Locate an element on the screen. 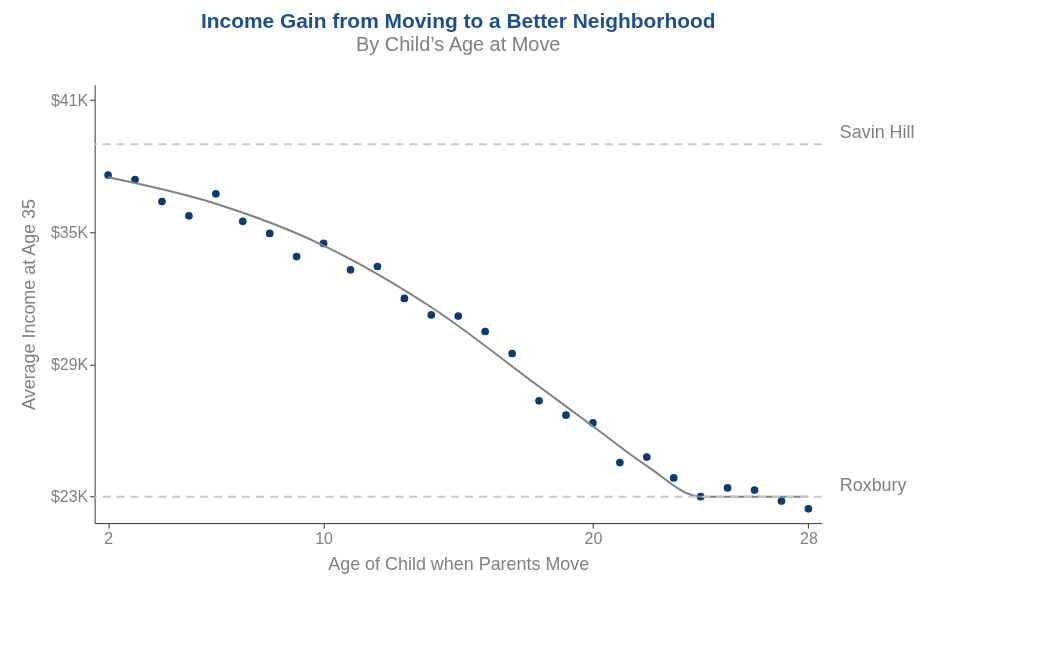  ref-line-label: Savin Hill is located at coordinates (877, 132).